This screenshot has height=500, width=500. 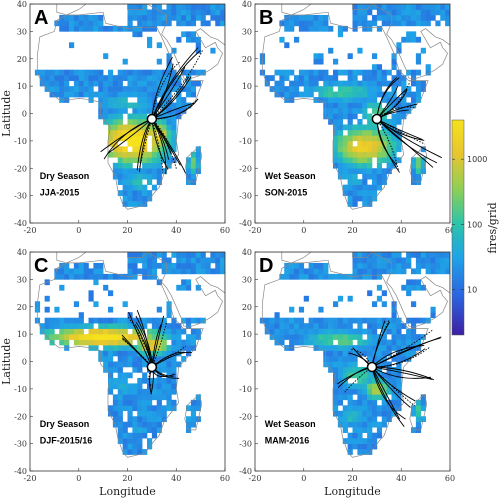 I want to click on y-tick-label: 40, so click(x=22, y=252).